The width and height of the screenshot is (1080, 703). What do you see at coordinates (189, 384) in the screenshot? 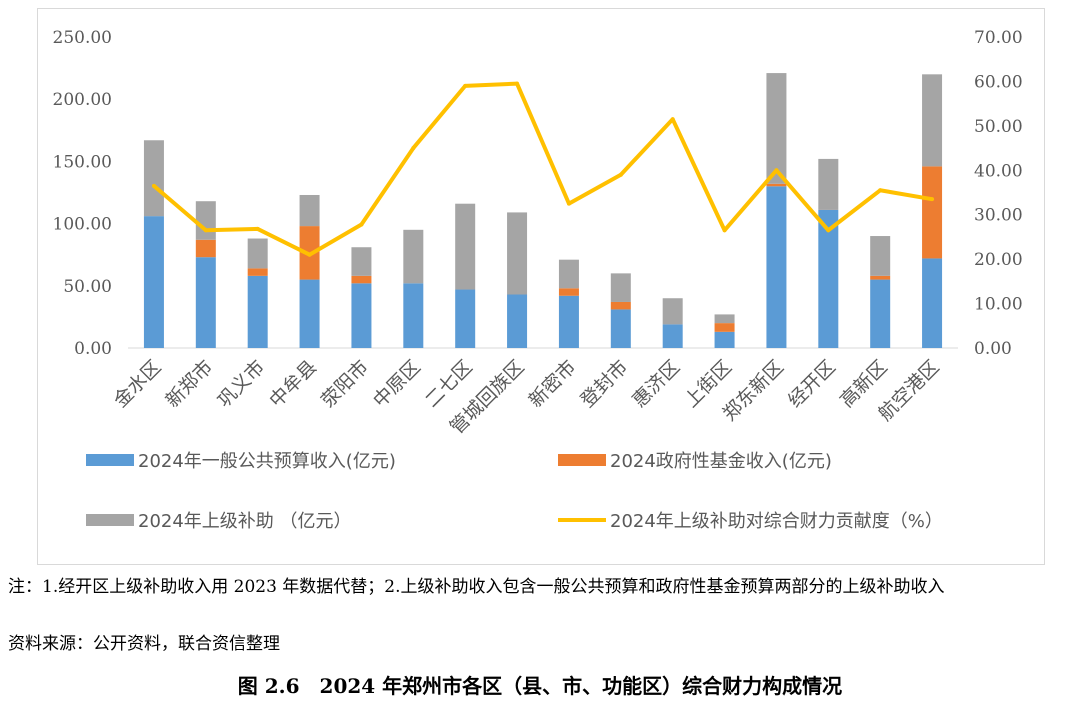
I see `category-label: 新郑市` at bounding box center [189, 384].